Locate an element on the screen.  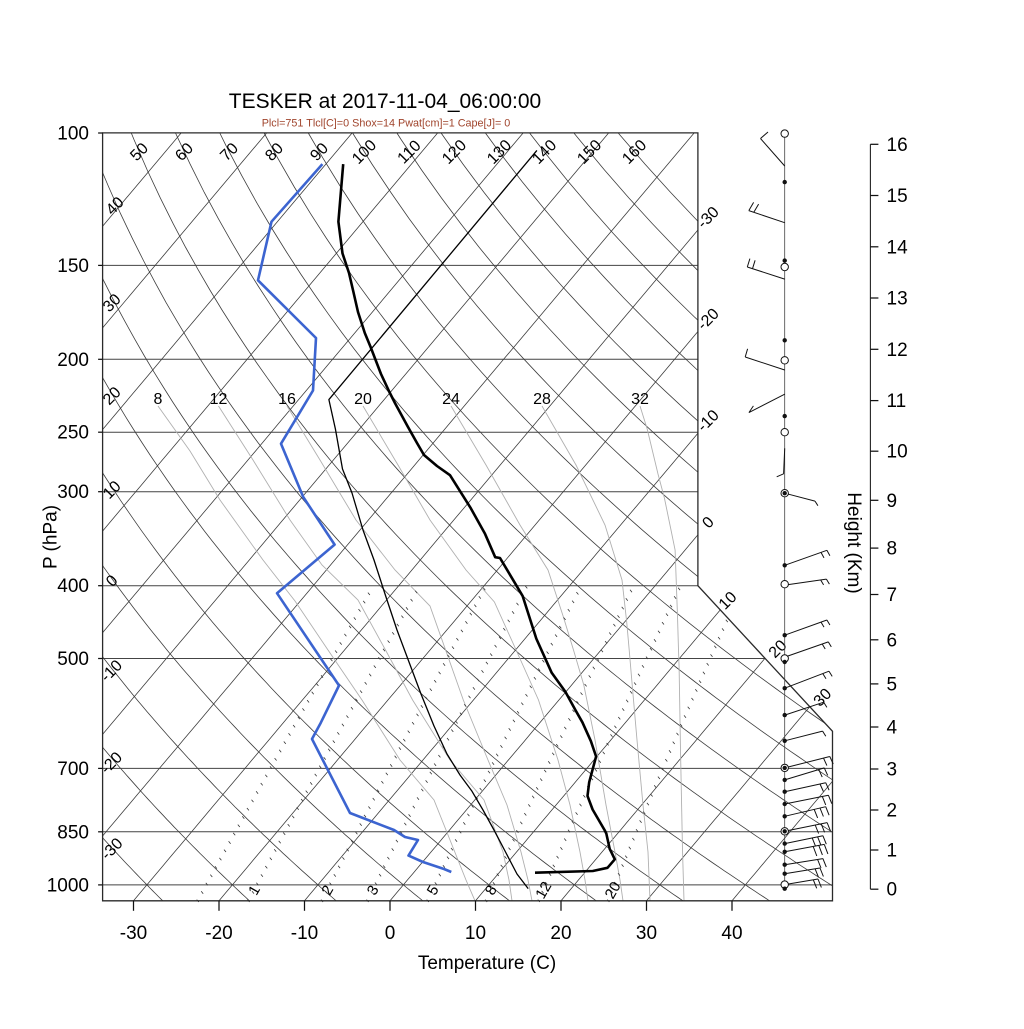
svg-text: -20 is located at coordinates (218, 933).